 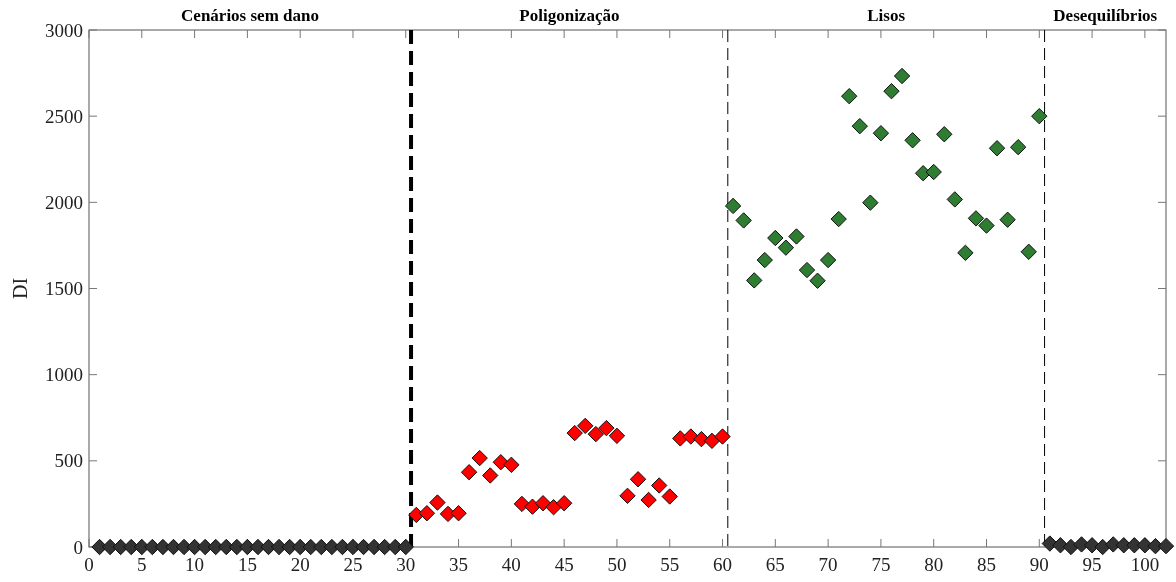 I want to click on y-tick-label: 2500, so click(x=64, y=116).